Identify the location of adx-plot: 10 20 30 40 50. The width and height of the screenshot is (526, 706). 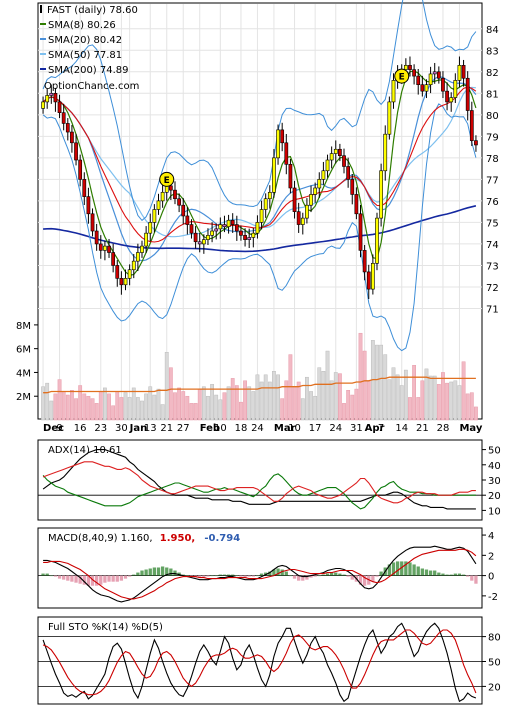
(269, 481).